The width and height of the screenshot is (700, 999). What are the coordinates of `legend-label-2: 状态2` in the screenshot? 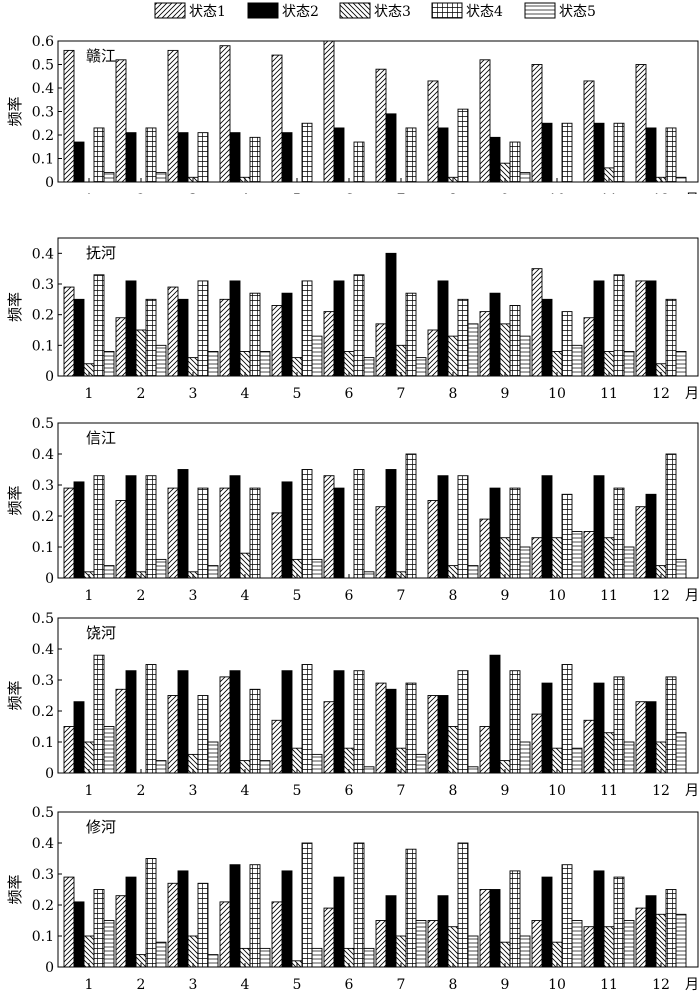 It's located at (300, 12).